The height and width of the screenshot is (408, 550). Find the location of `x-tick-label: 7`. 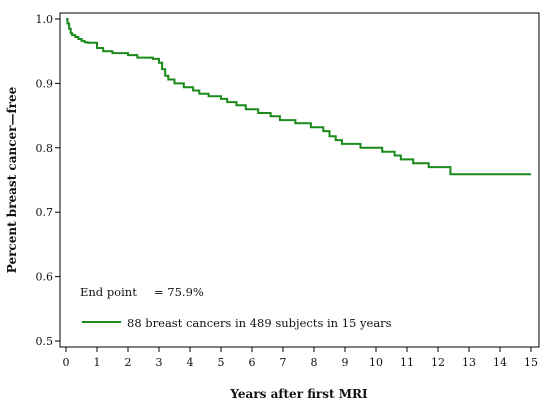

x-tick-label: 7 is located at coordinates (283, 362).